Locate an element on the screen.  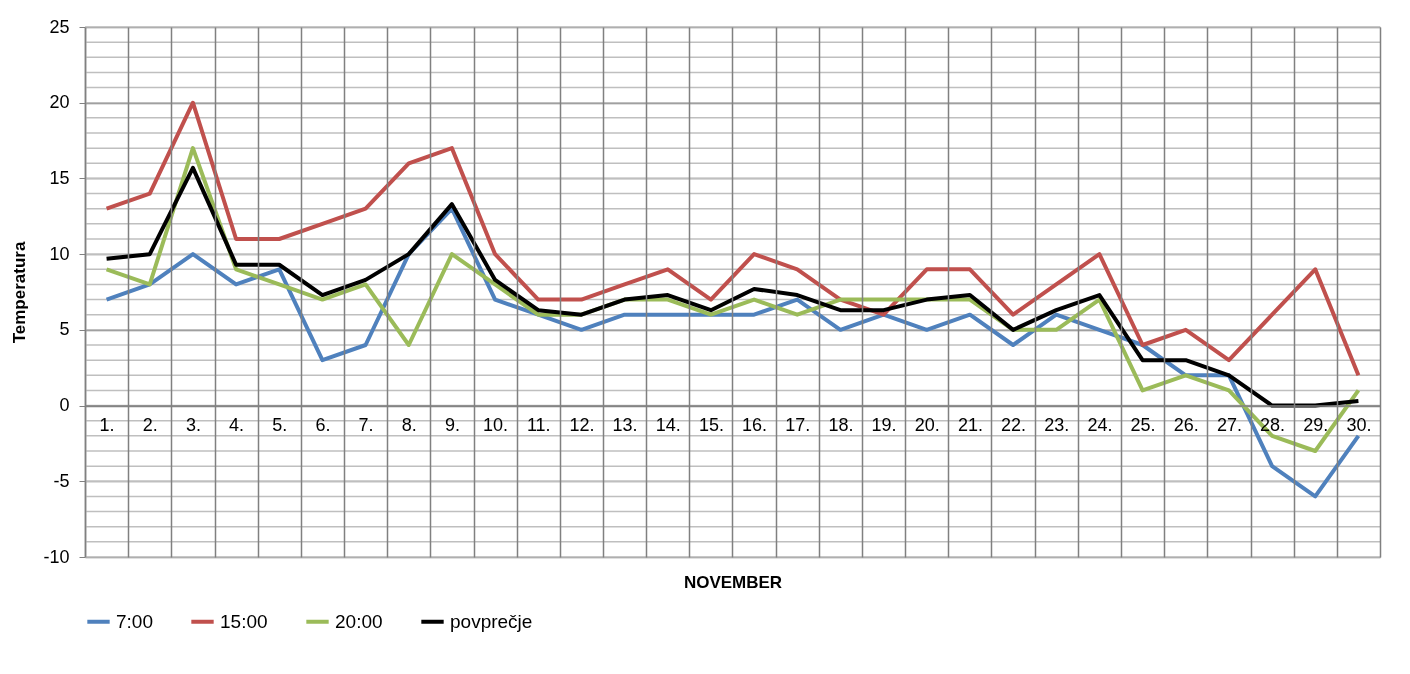
y-tick-label: 20 is located at coordinates (59, 102).